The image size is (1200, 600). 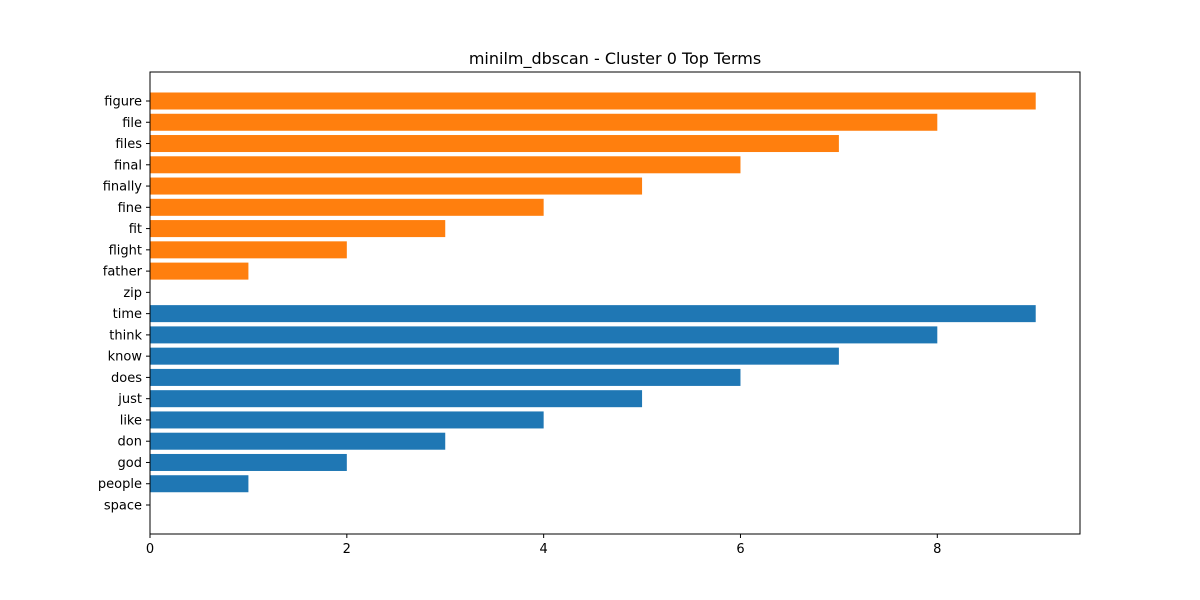 What do you see at coordinates (120, 484) in the screenshot?
I see `y-tick-label: people` at bounding box center [120, 484].